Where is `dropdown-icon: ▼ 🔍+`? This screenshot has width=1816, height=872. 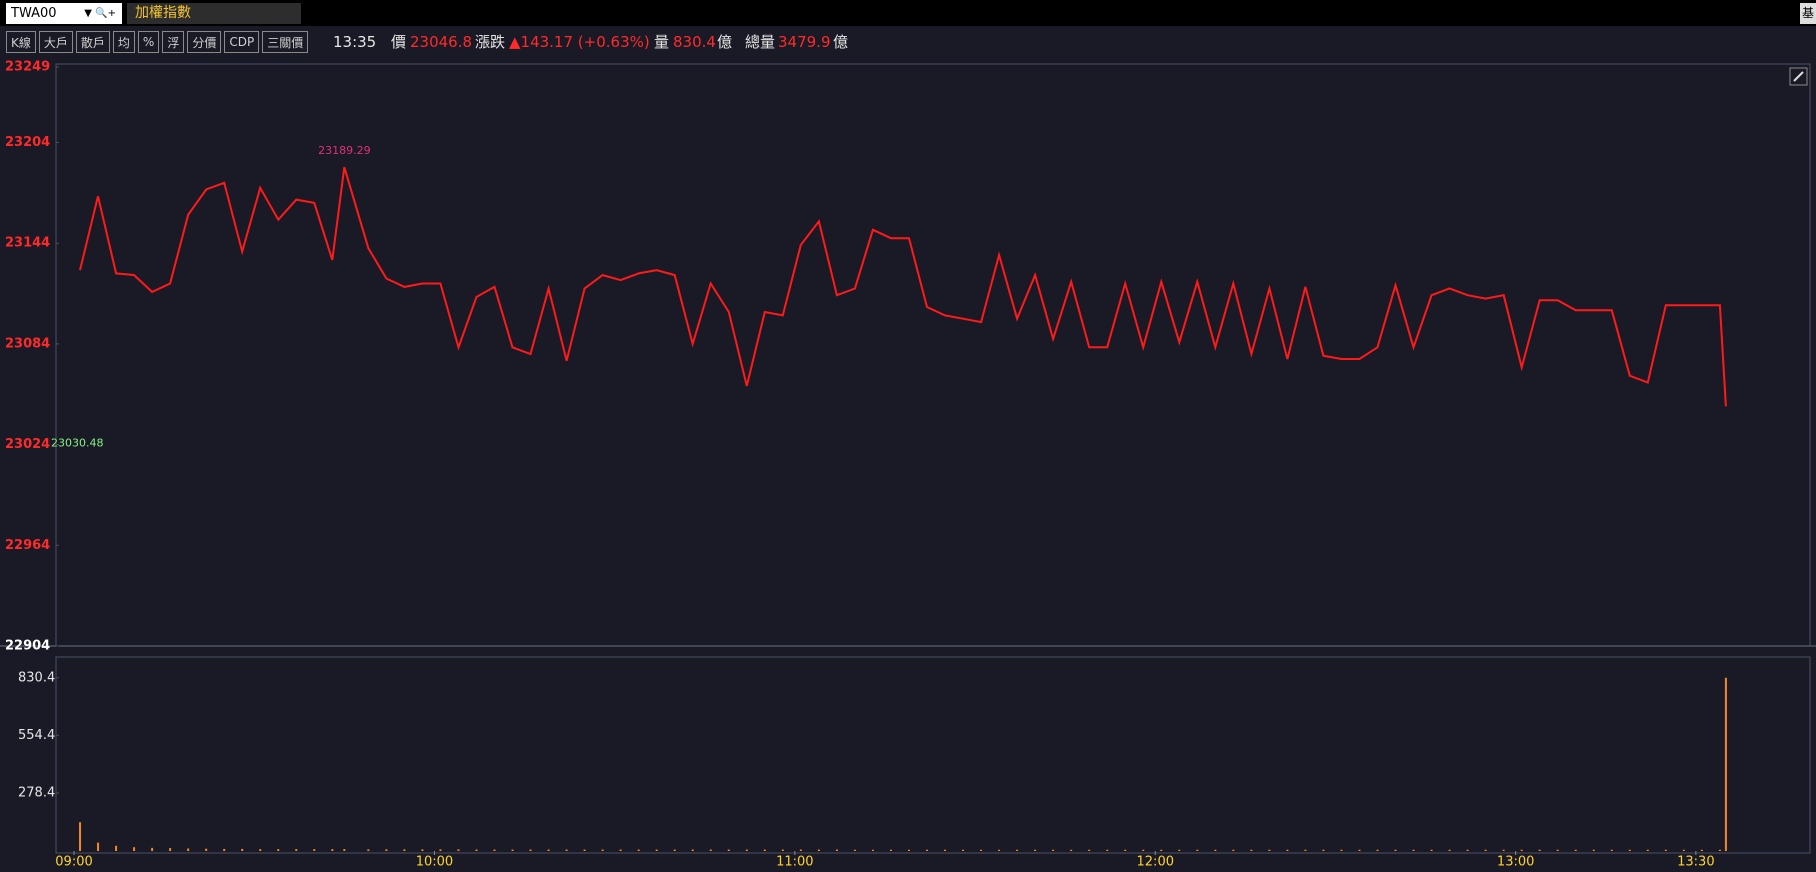 dropdown-icon: ▼ 🔍+ is located at coordinates (100, 13).